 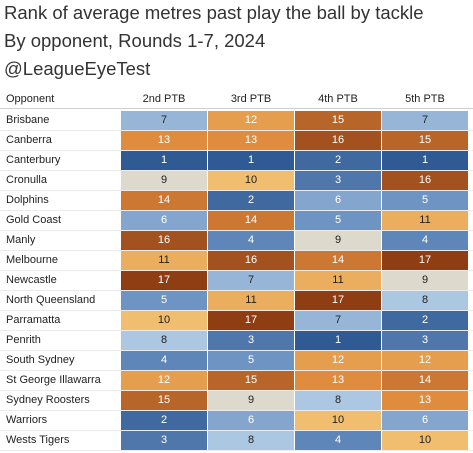 I want to click on row-label: Cronulla, so click(x=26, y=180).